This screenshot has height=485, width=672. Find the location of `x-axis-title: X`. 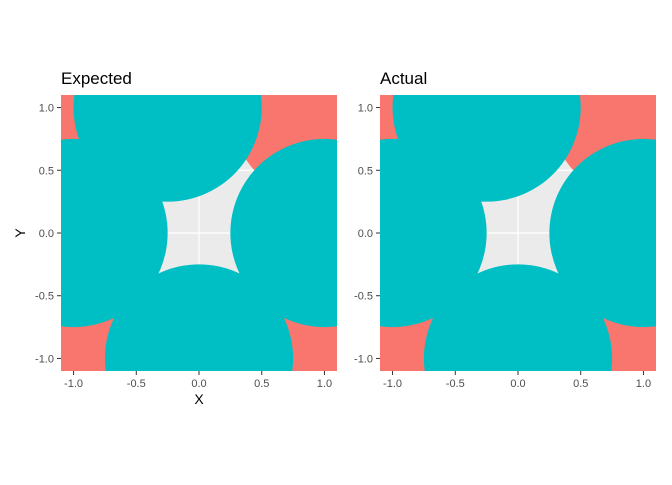

x-axis-title: X is located at coordinates (199, 399).